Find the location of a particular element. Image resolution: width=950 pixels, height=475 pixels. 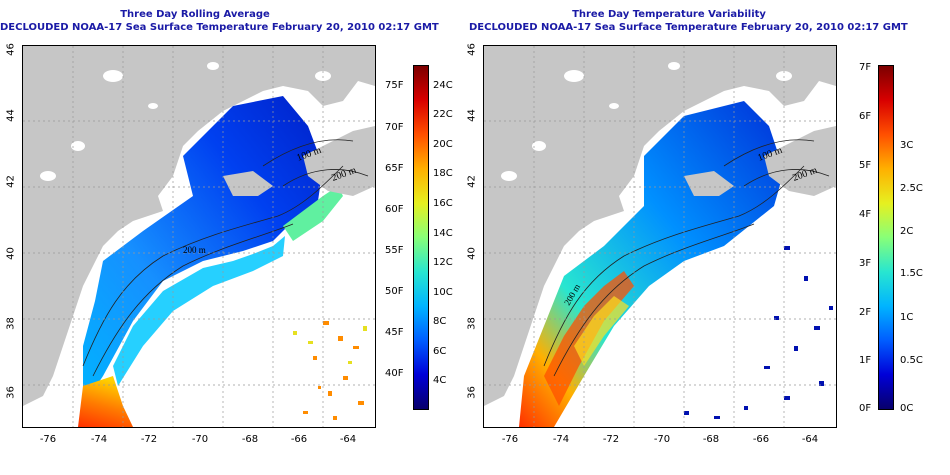

colorbar-label-c: 12C is located at coordinates (443, 262).